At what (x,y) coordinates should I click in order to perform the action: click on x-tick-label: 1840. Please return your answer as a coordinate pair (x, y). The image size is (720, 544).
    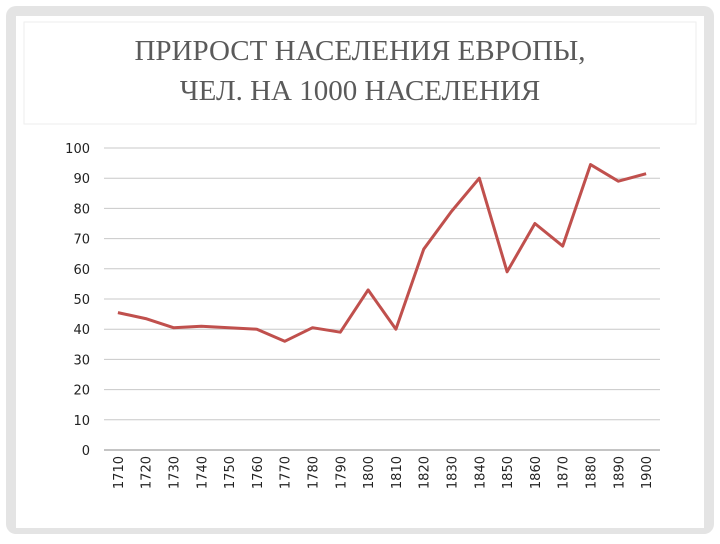
    Looking at the image, I should click on (480, 472).